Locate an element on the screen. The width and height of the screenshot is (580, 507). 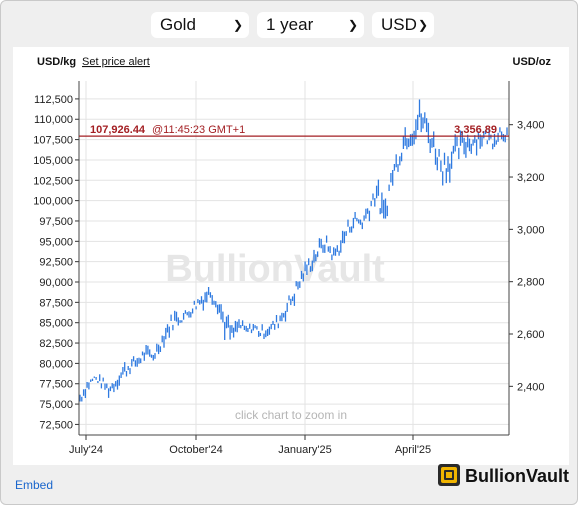
x-tick-label: October'24 is located at coordinates (195, 450).